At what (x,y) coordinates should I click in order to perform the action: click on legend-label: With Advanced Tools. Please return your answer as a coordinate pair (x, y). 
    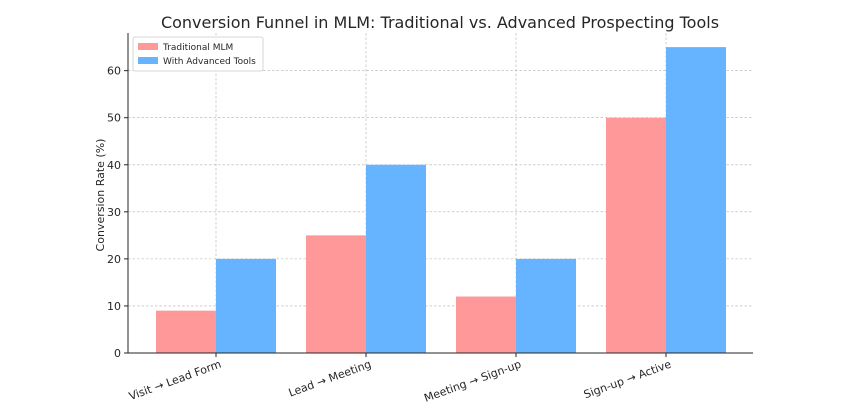
    Looking at the image, I should click on (209, 62).